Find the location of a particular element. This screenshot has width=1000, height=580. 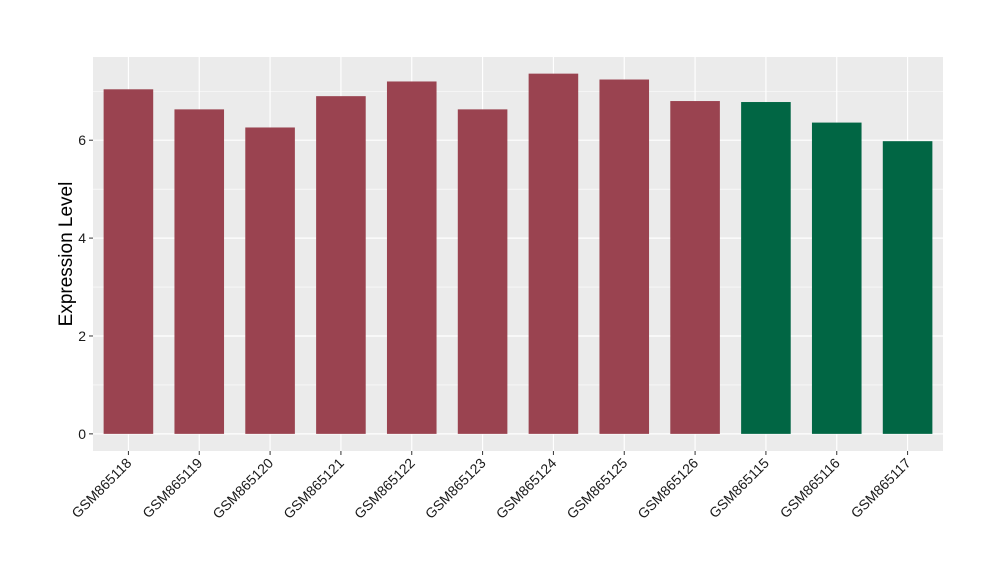

bar-GSM865125 is located at coordinates (624, 256).